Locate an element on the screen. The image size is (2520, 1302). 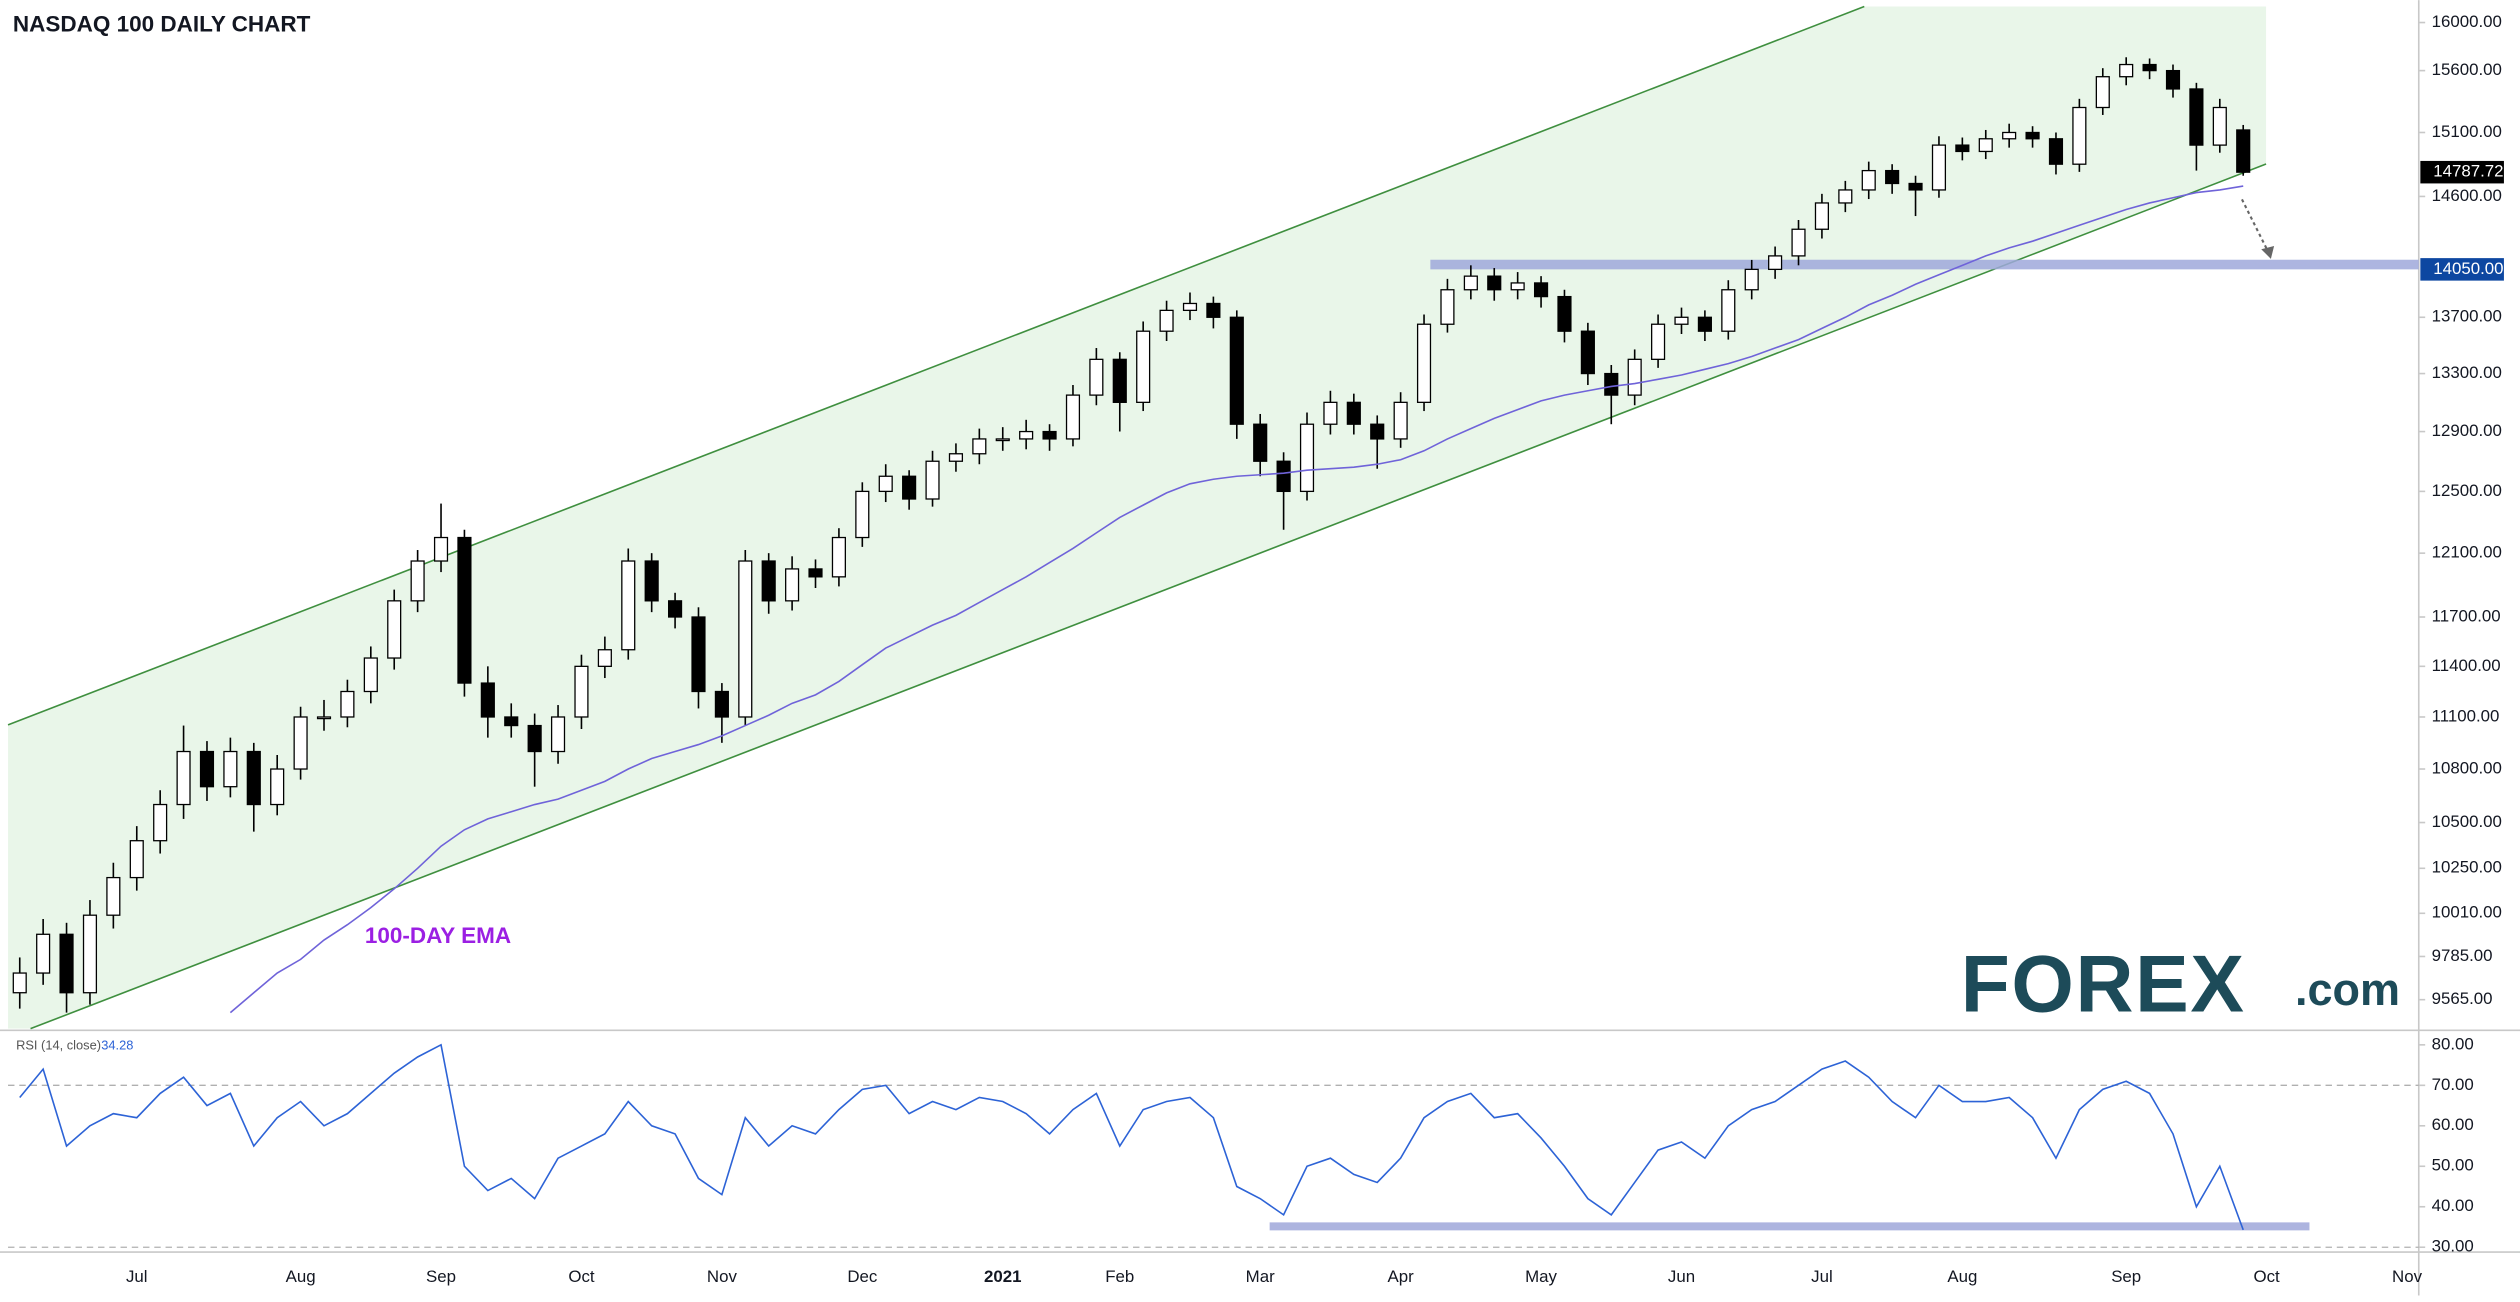
x-tick-label: Aug is located at coordinates (301, 1276).